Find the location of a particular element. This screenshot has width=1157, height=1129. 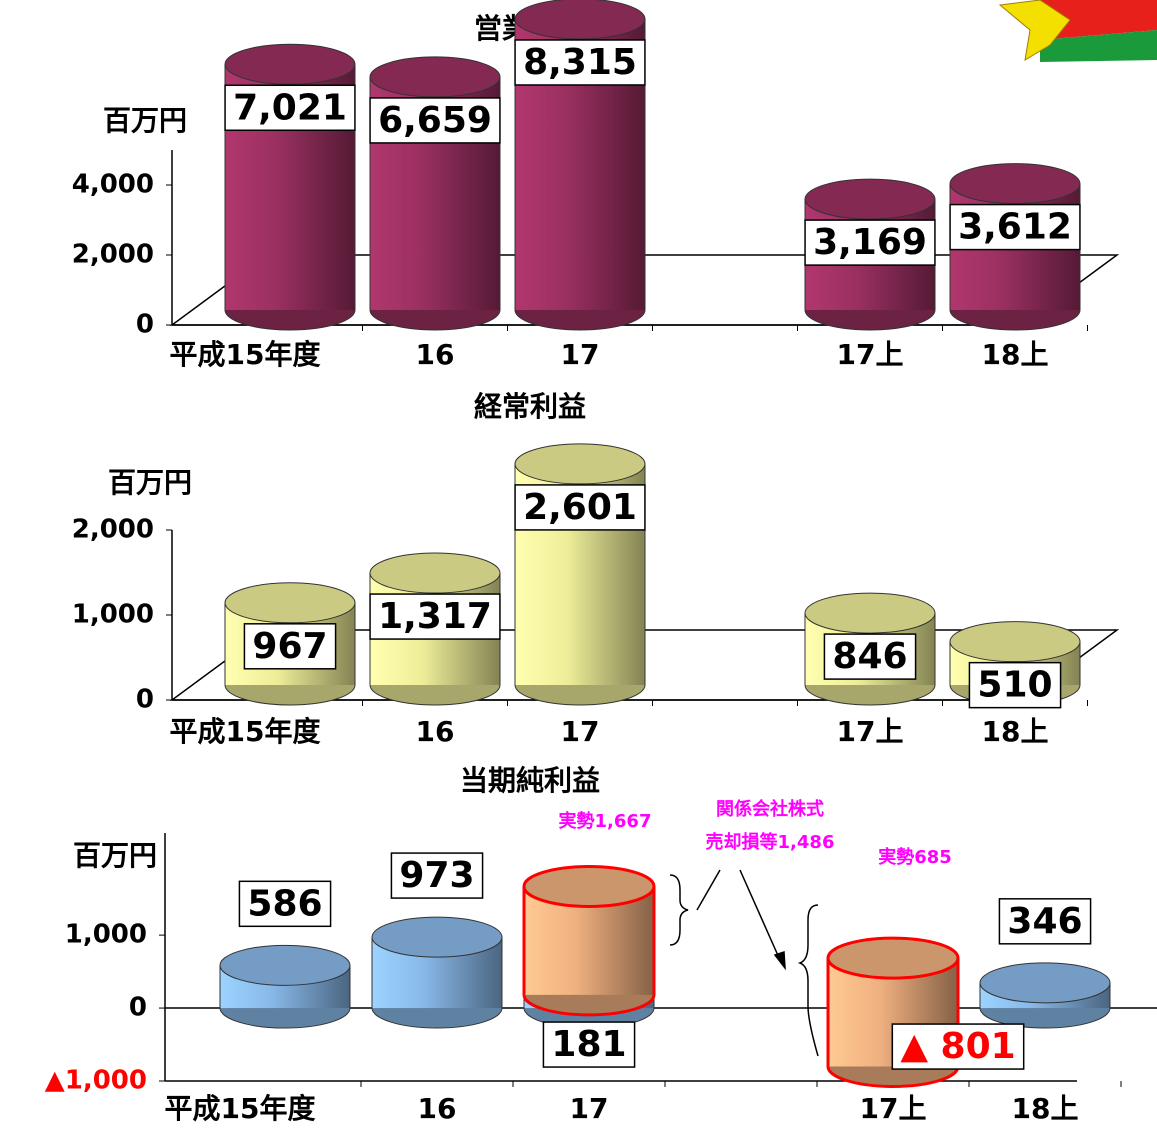

y-tick-label: ▲1,000 is located at coordinates (96, 1081).